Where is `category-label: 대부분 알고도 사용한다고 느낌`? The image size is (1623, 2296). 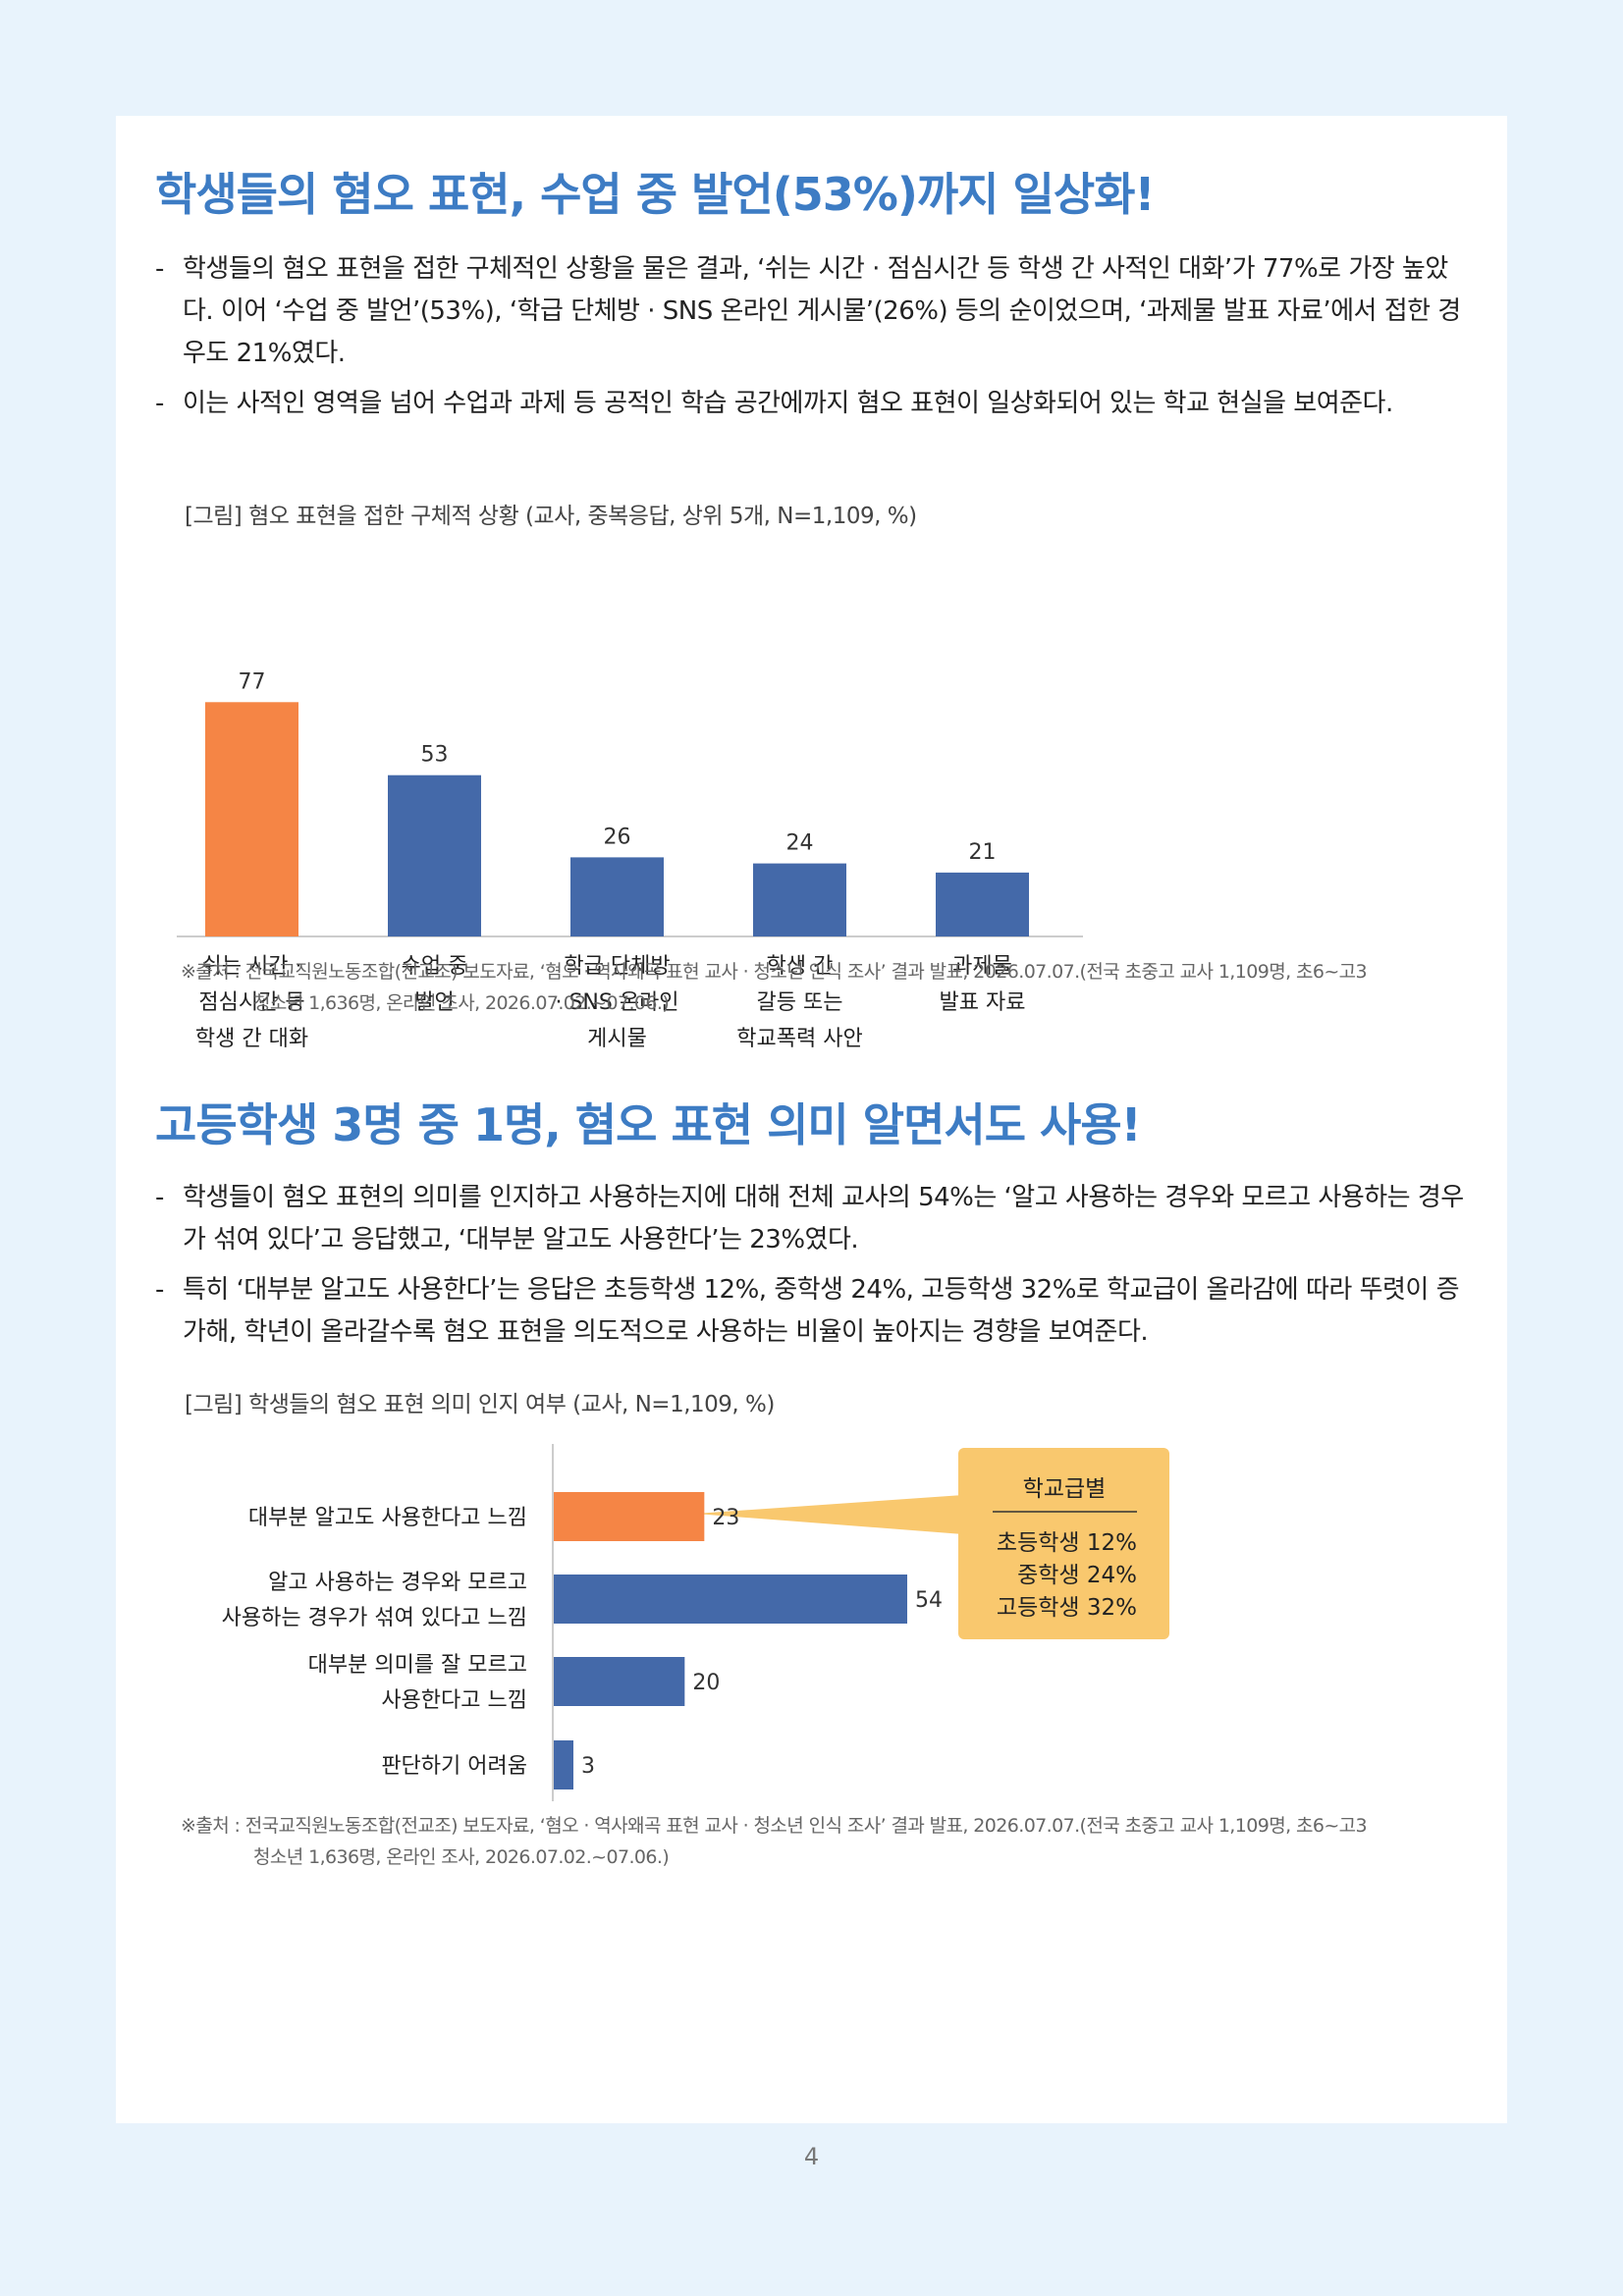 category-label: 대부분 알고도 사용한다고 느낌 is located at coordinates (388, 1518).